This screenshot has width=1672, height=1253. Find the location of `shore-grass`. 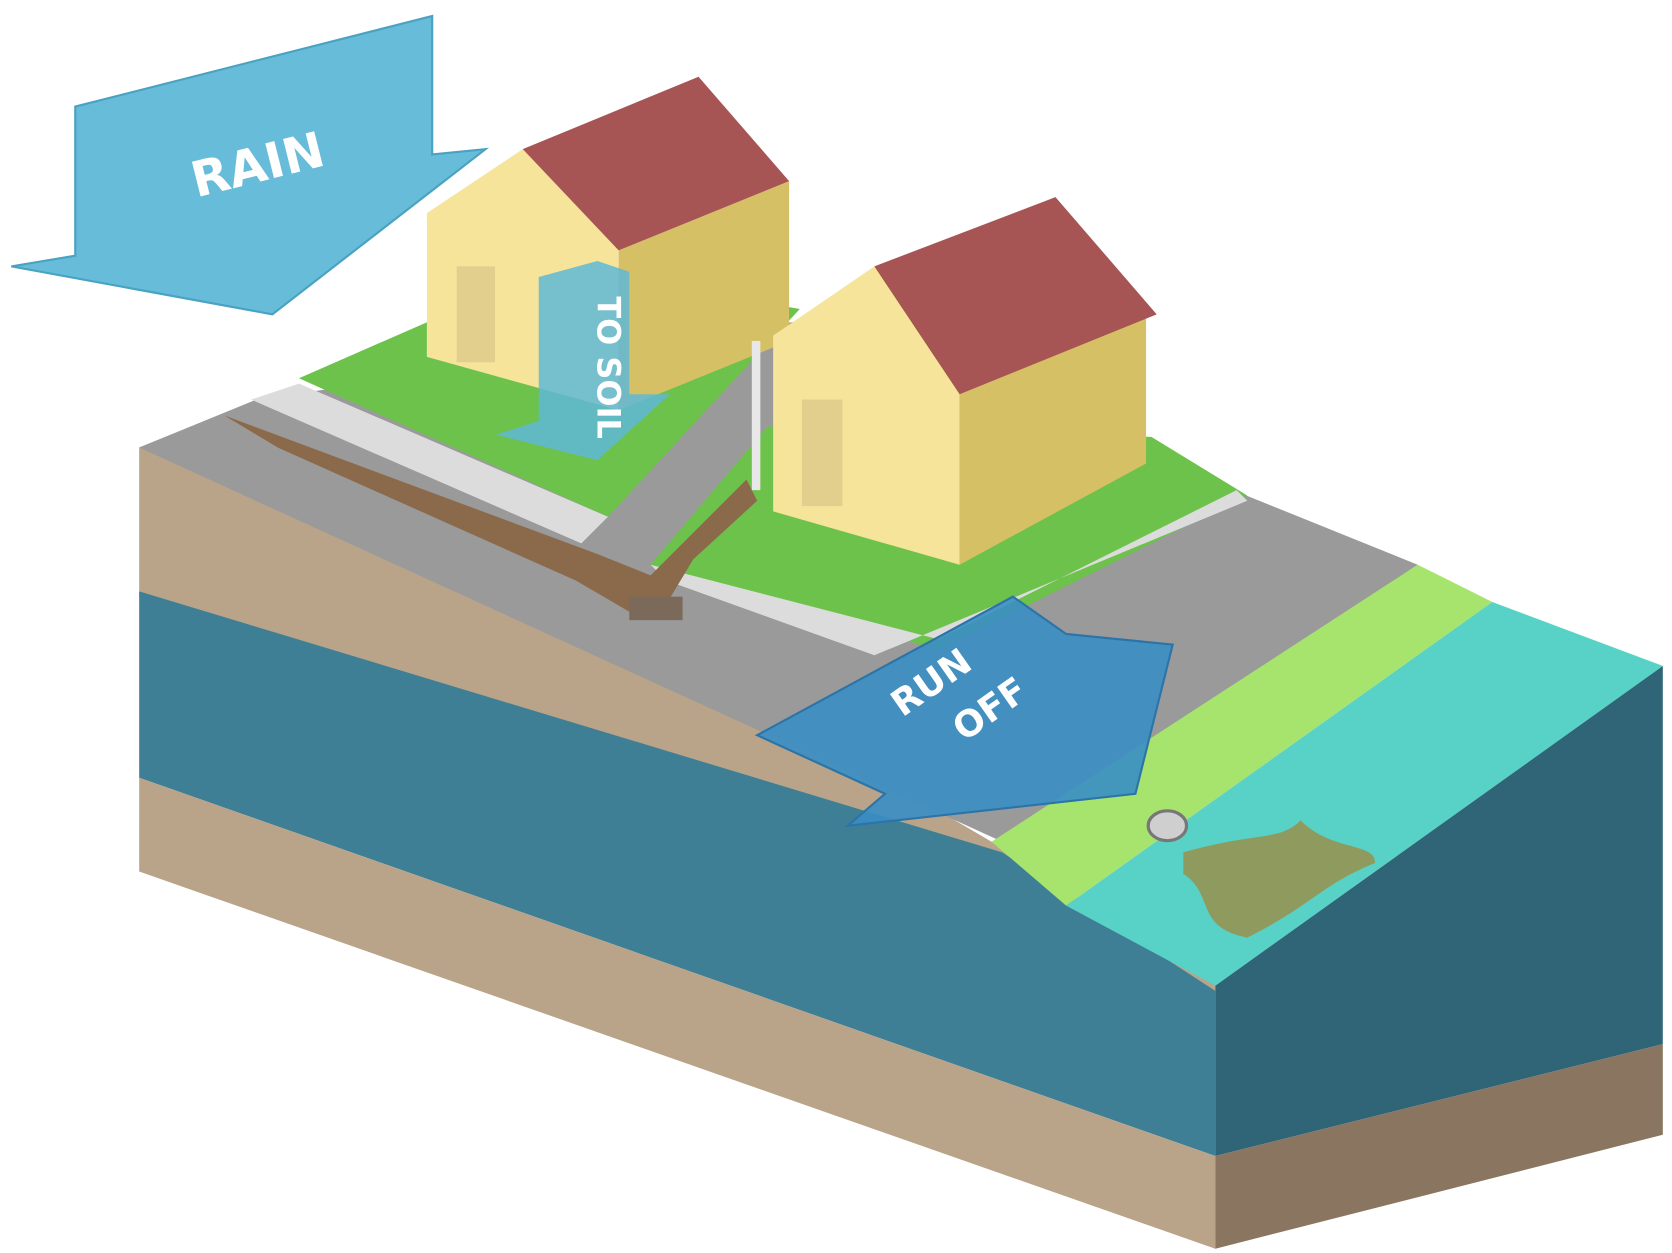

shore-grass is located at coordinates (1242, 735).